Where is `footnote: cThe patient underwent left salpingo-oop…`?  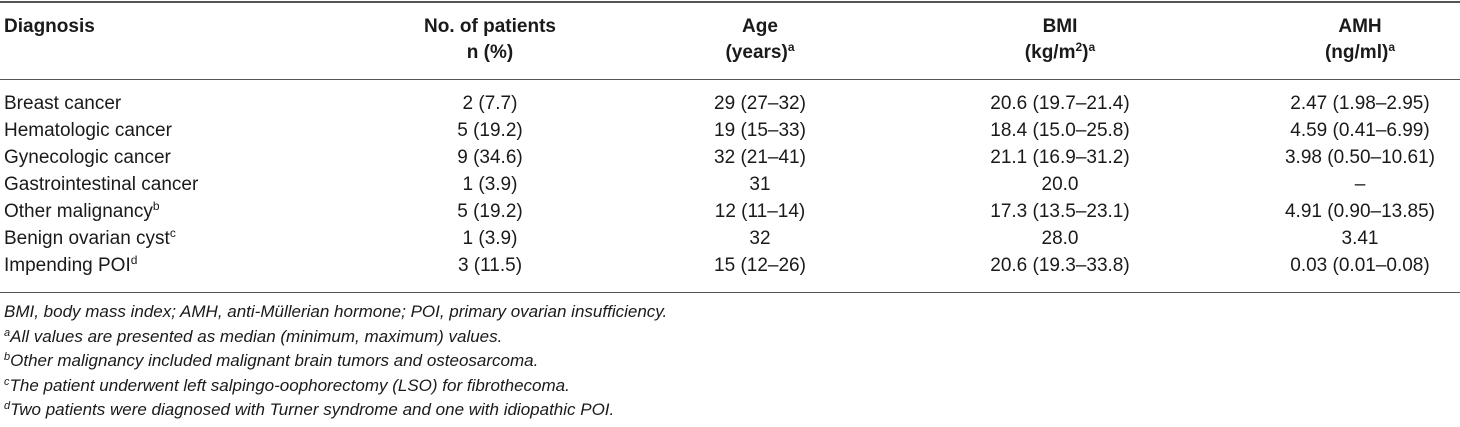
footnote: cThe patient underwent left salpingo-oop… is located at coordinates (287, 385).